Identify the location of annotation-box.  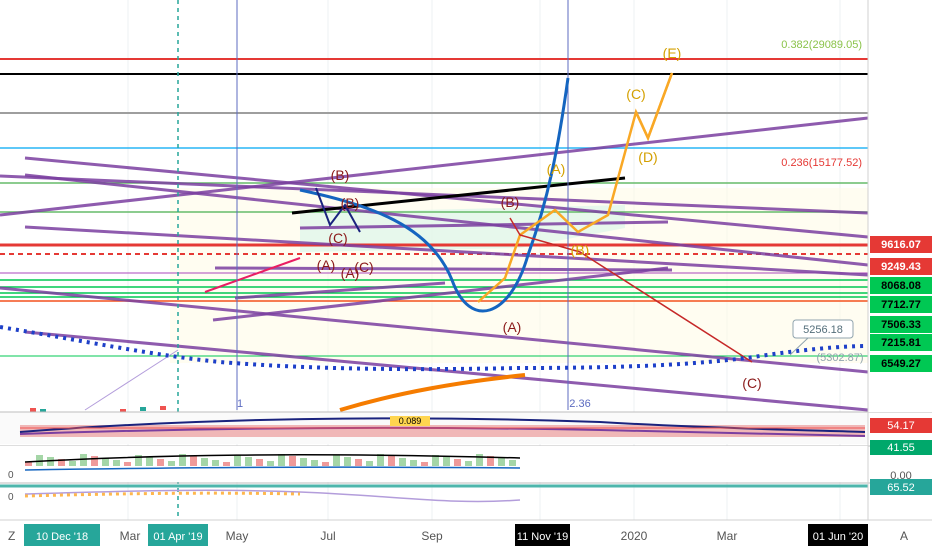
(823, 329).